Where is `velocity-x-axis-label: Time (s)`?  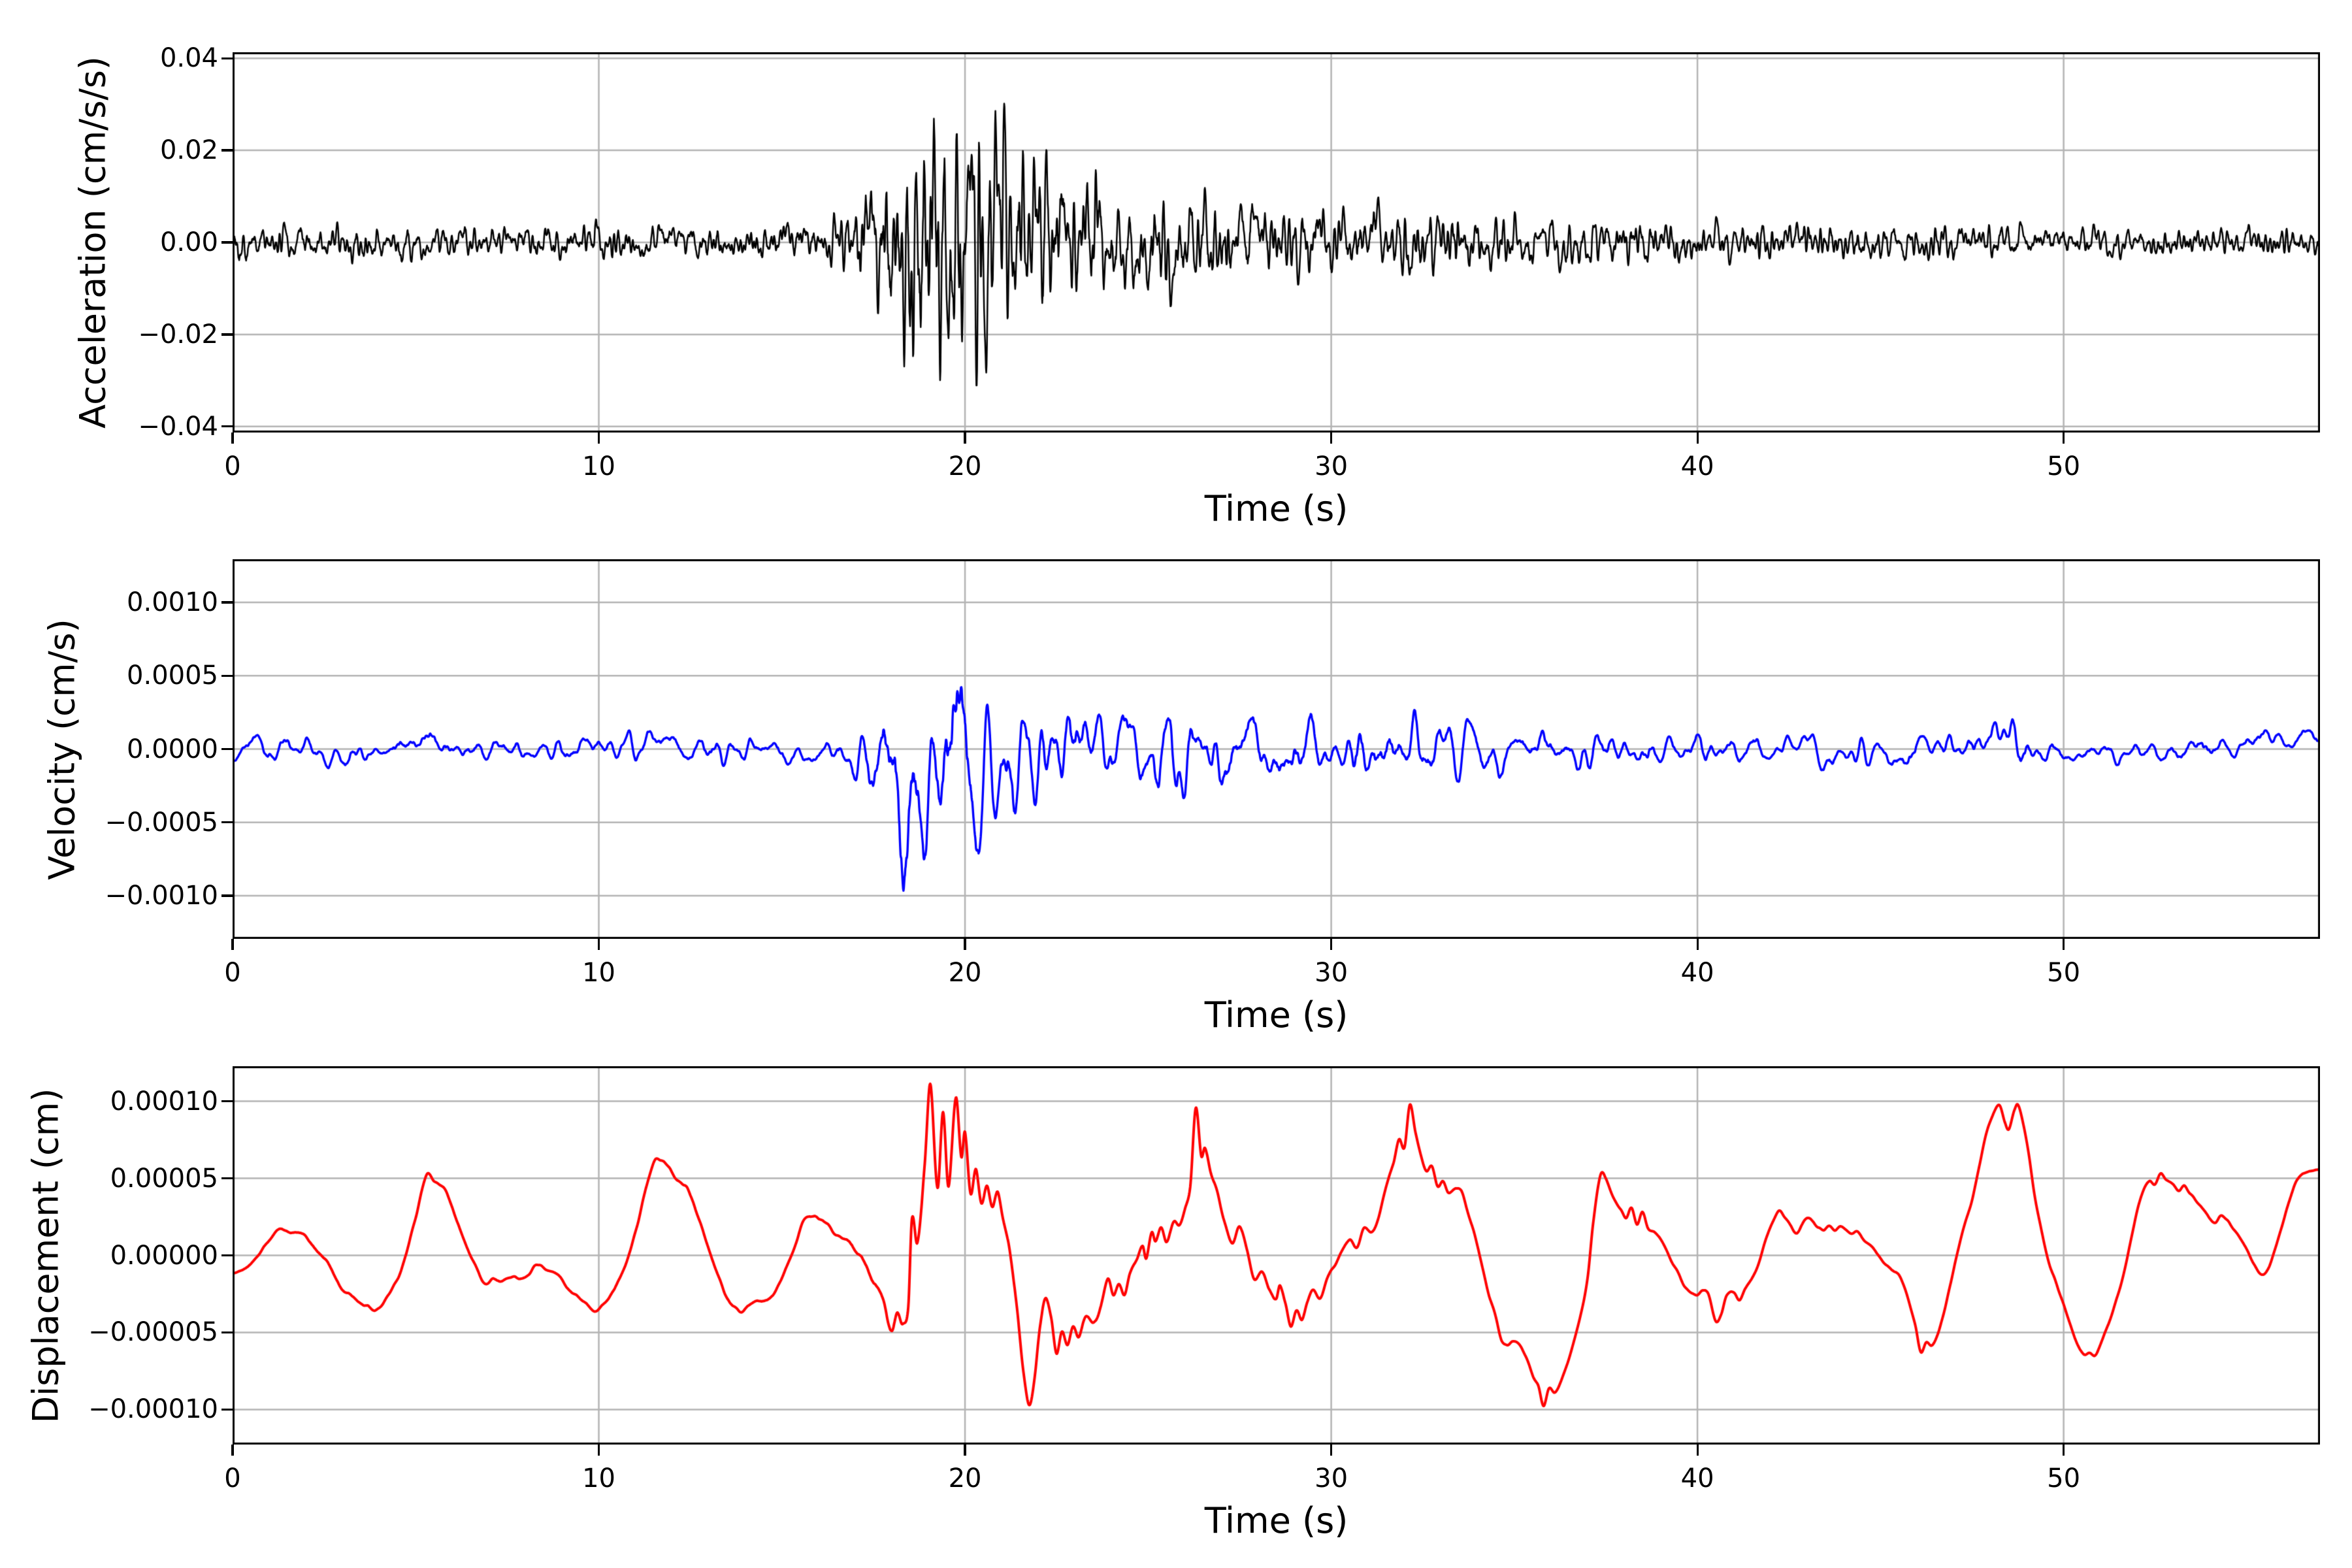
velocity-x-axis-label: Time (s) is located at coordinates (1276, 1015).